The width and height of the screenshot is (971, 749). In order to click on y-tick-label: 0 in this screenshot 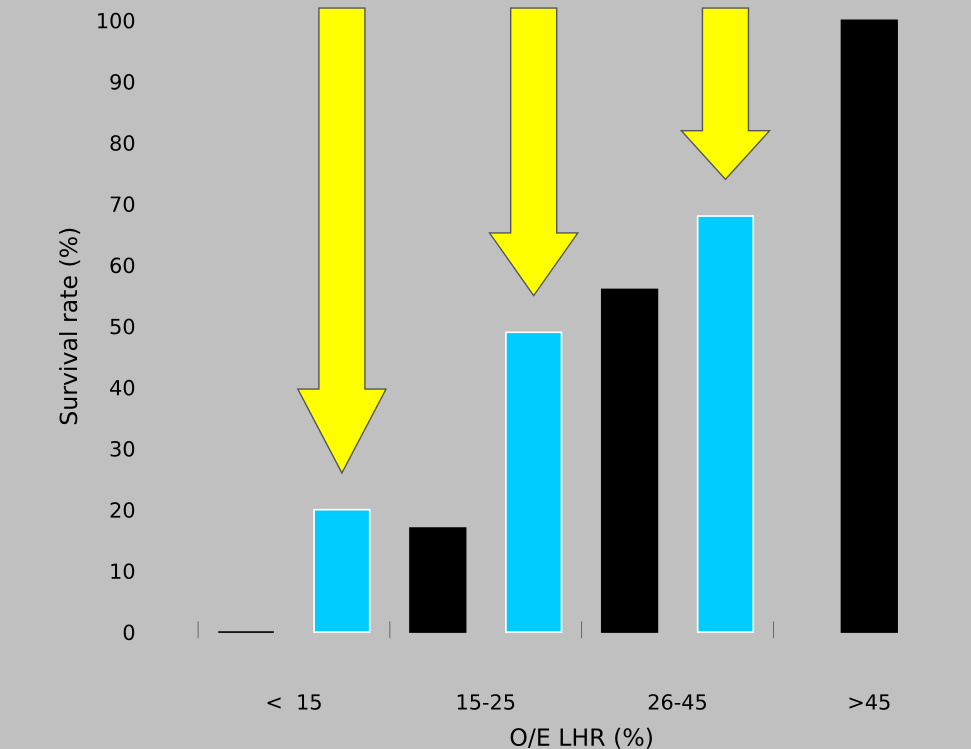, I will do `click(129, 632)`.